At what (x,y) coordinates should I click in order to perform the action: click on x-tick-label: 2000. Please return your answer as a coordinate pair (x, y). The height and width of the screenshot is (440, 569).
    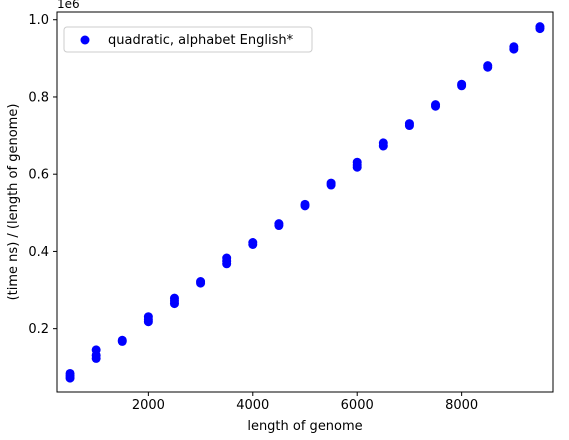
    Looking at the image, I should click on (148, 405).